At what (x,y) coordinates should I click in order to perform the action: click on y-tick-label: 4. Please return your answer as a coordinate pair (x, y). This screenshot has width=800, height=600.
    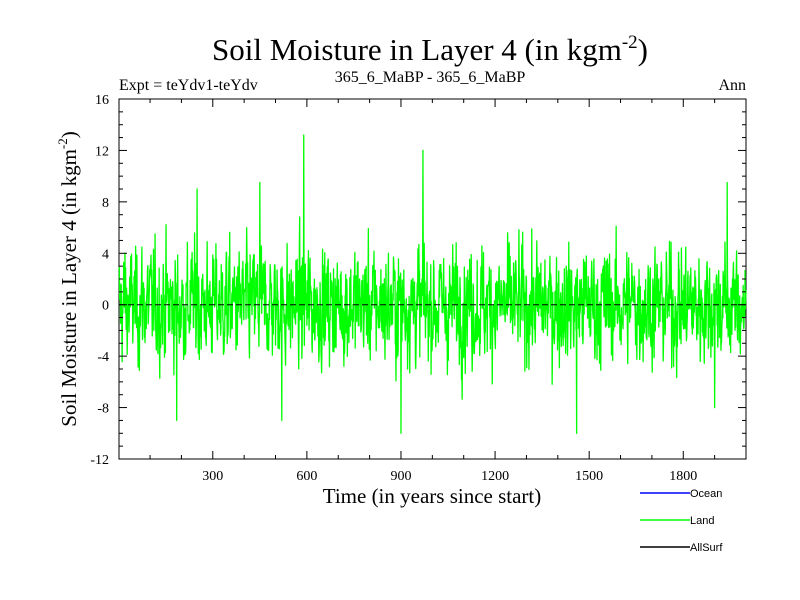
    Looking at the image, I should click on (105, 254).